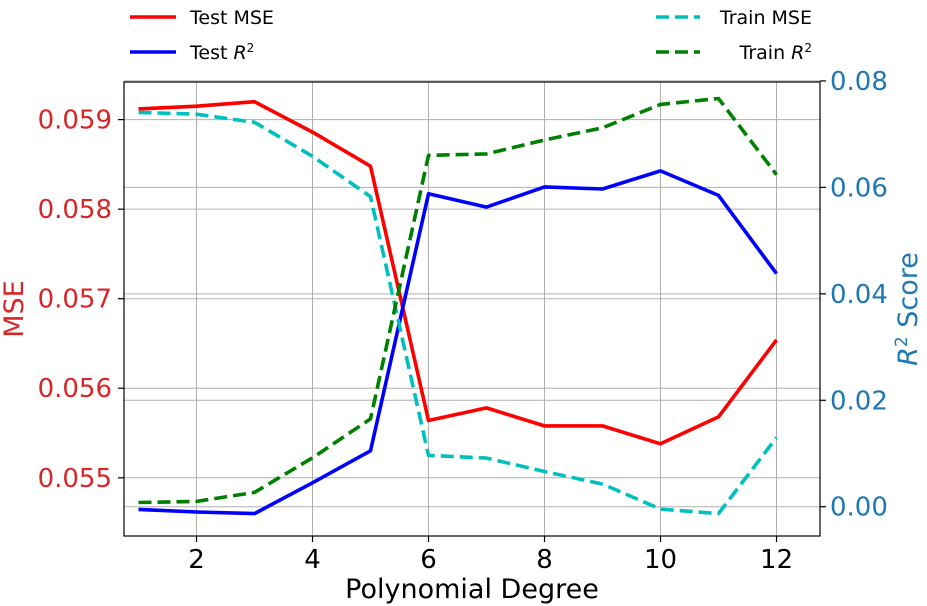  What do you see at coordinates (908, 294) in the screenshot?
I see `y-axis-right-label-text: Score` at bounding box center [908, 294].